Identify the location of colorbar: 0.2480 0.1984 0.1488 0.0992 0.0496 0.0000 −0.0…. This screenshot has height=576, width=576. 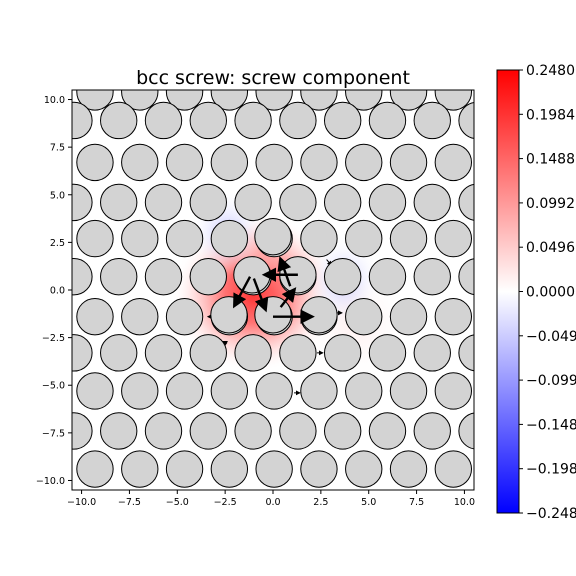
(536, 292).